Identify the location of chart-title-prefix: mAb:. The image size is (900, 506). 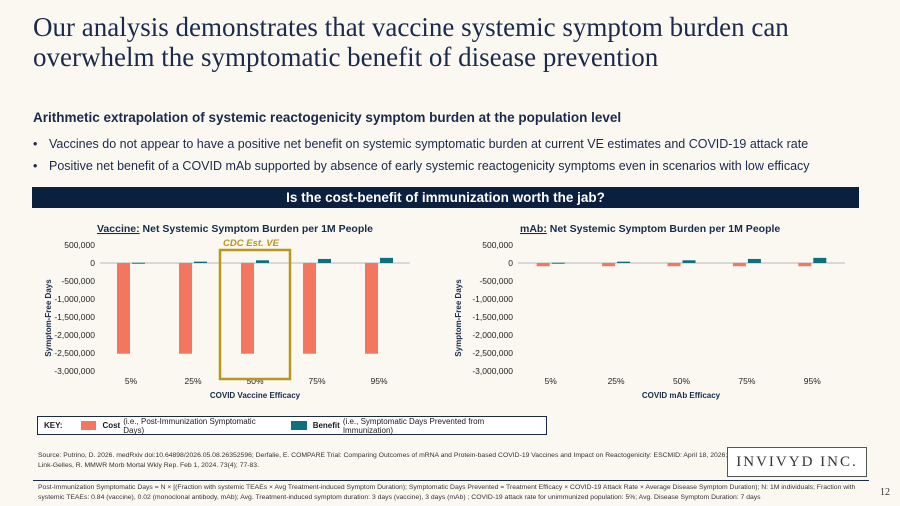
(533, 229).